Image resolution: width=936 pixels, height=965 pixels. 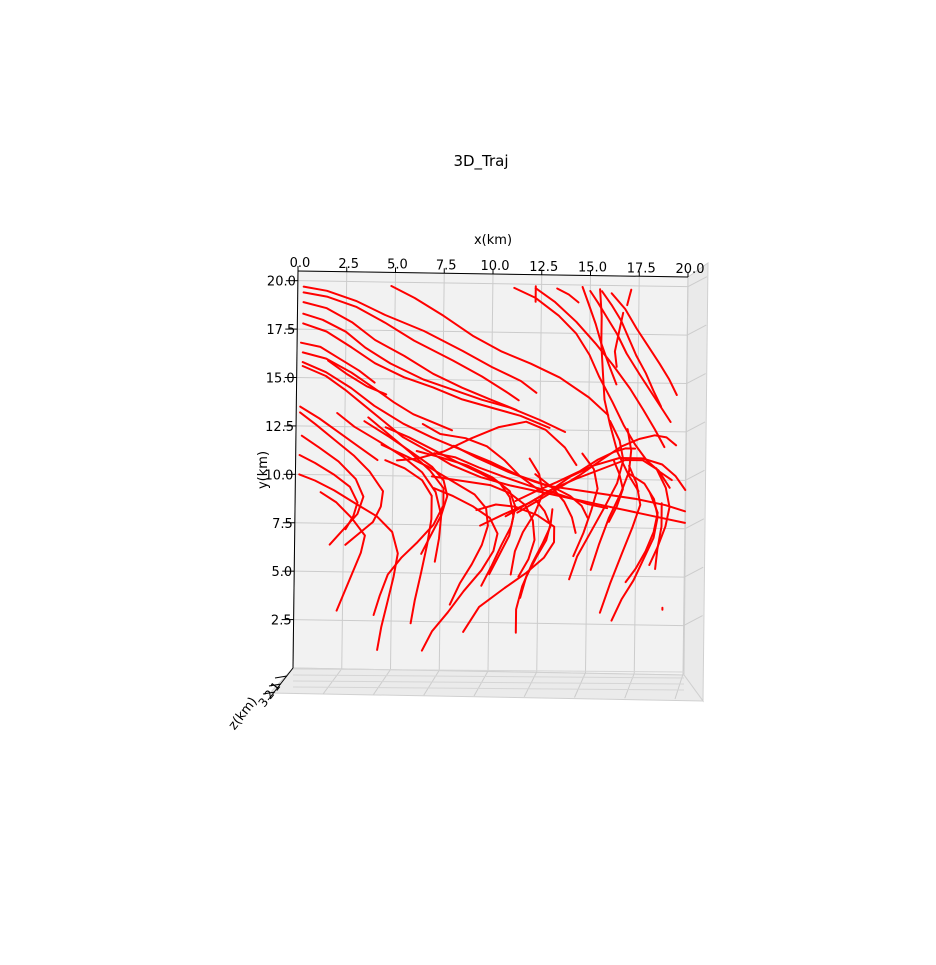 What do you see at coordinates (280, 379) in the screenshot?
I see `y-tick-label: 15.0` at bounding box center [280, 379].